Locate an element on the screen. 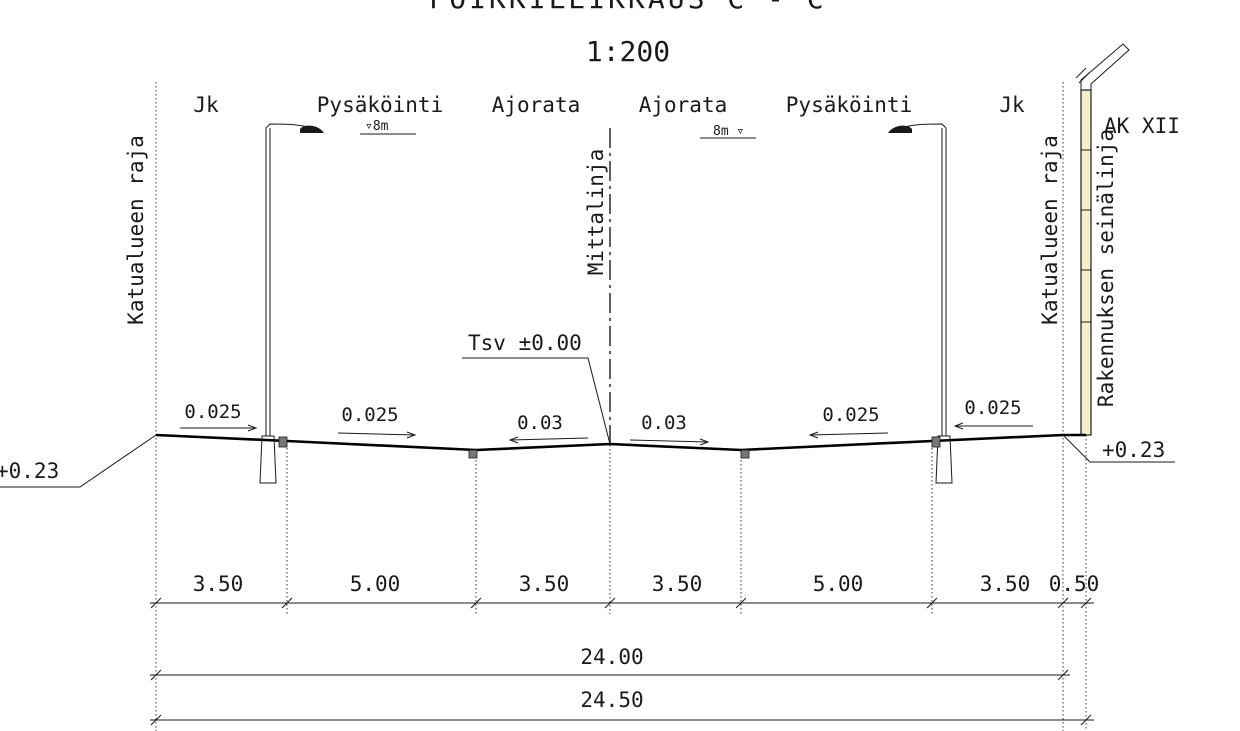 This screenshot has height=731, width=1240. parking-note-right: 8m ▿ is located at coordinates (728, 131).